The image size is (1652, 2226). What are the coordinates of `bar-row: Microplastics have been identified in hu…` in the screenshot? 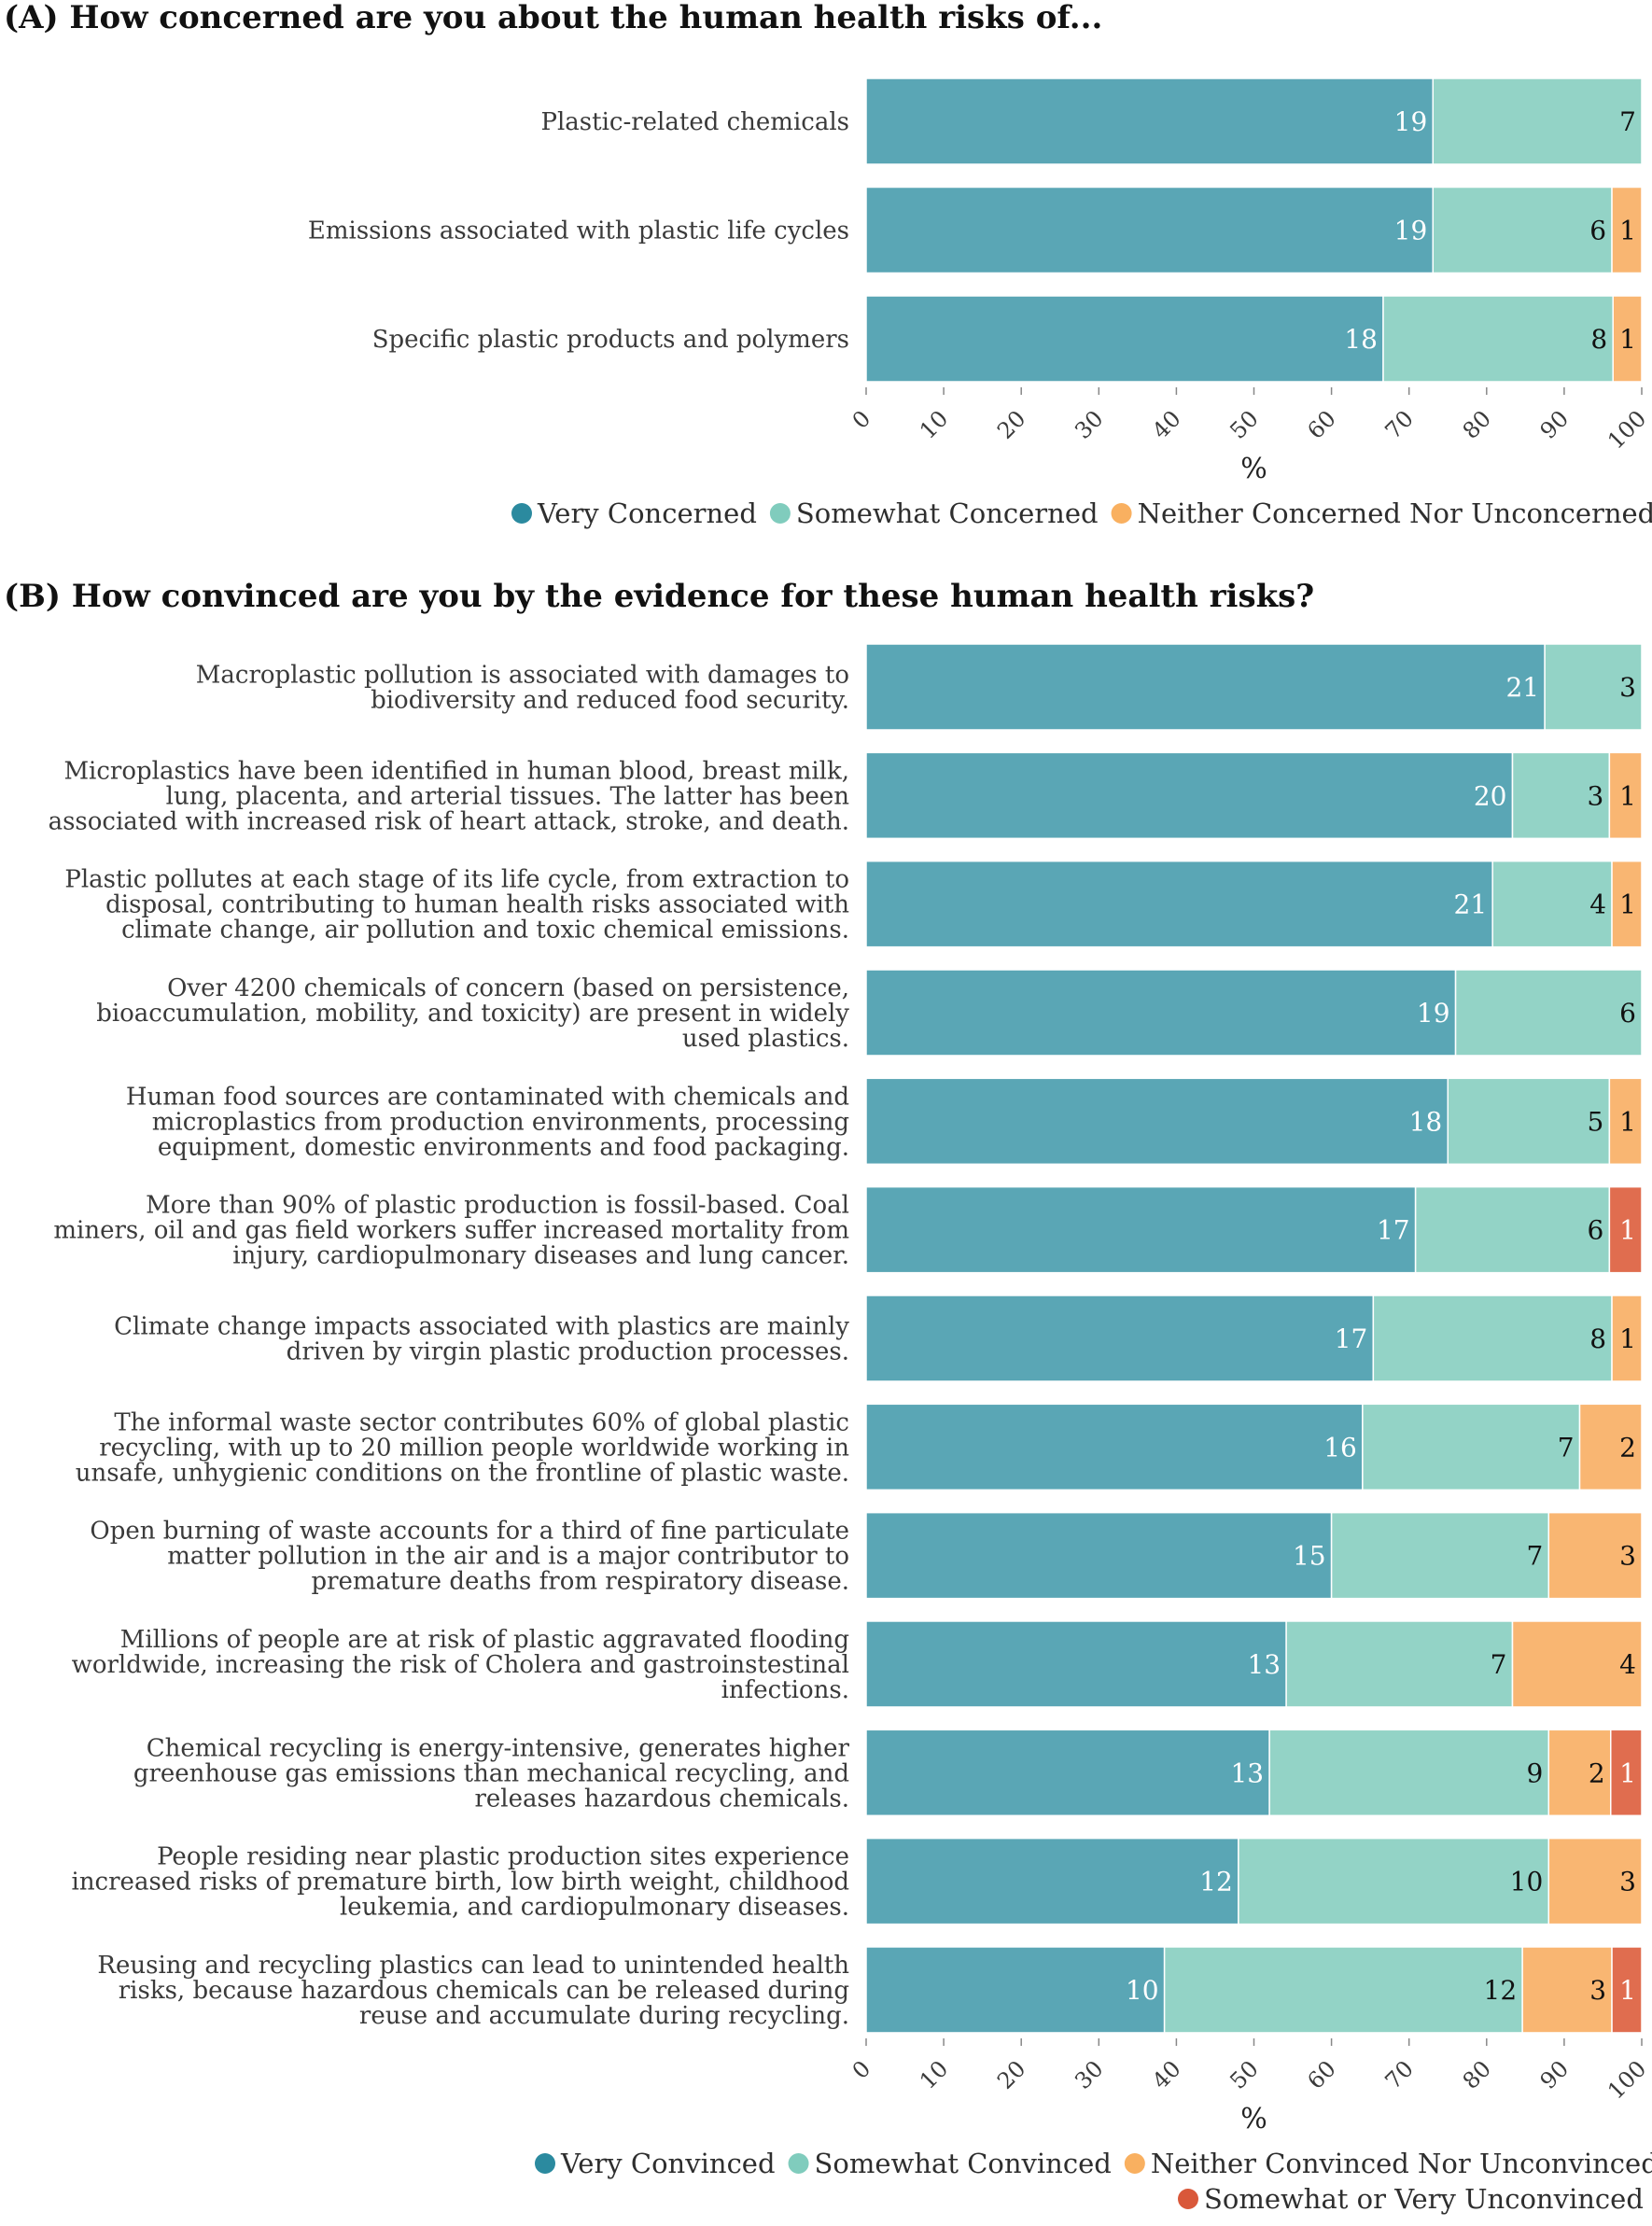 It's located at (846, 795).